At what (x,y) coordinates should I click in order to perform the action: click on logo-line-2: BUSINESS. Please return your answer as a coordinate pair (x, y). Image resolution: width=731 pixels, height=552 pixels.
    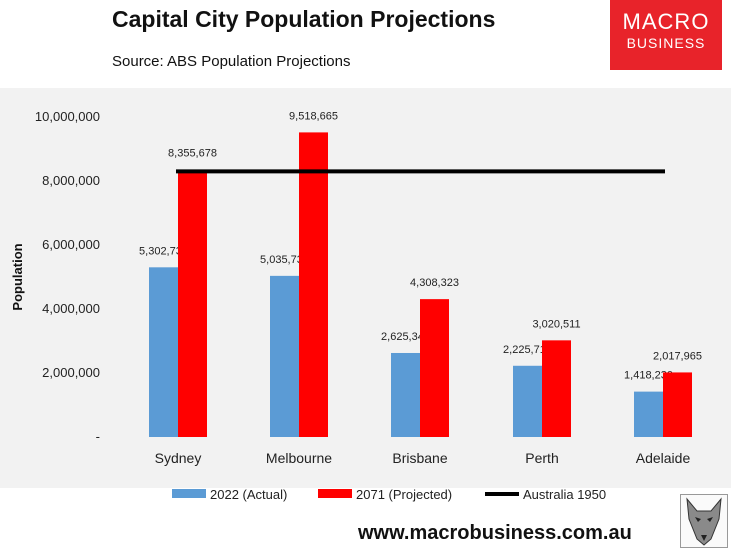
    Looking at the image, I should click on (666, 43).